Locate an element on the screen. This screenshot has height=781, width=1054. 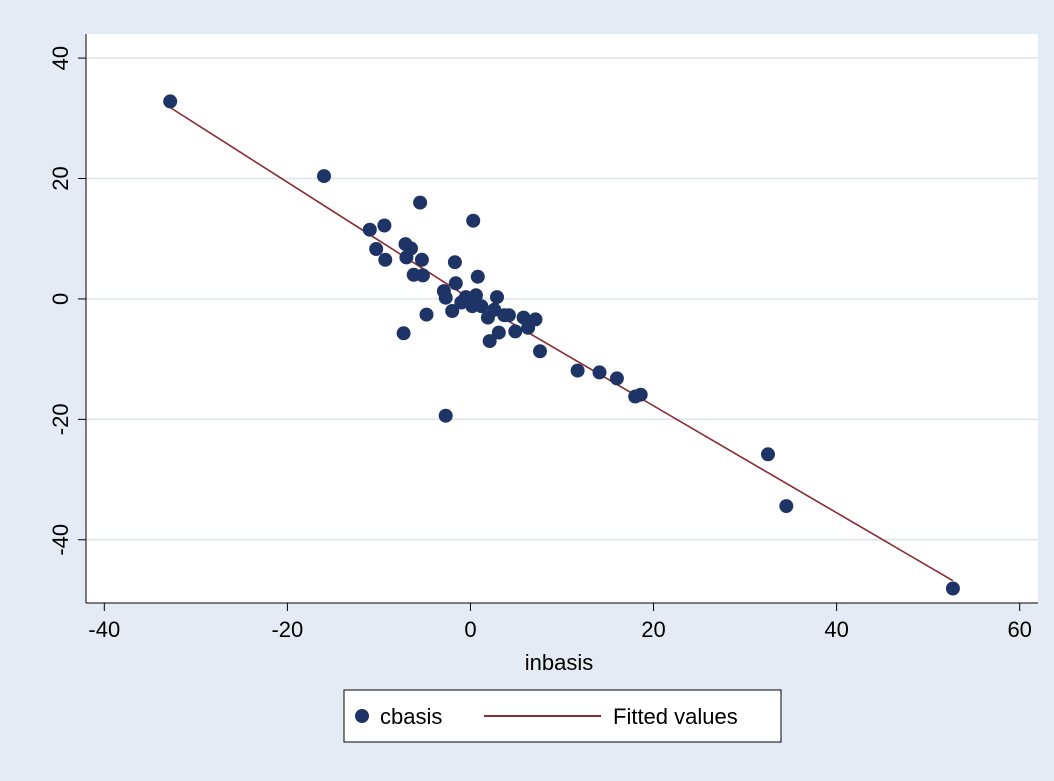
y-tick-label: 0 is located at coordinates (60, 299).